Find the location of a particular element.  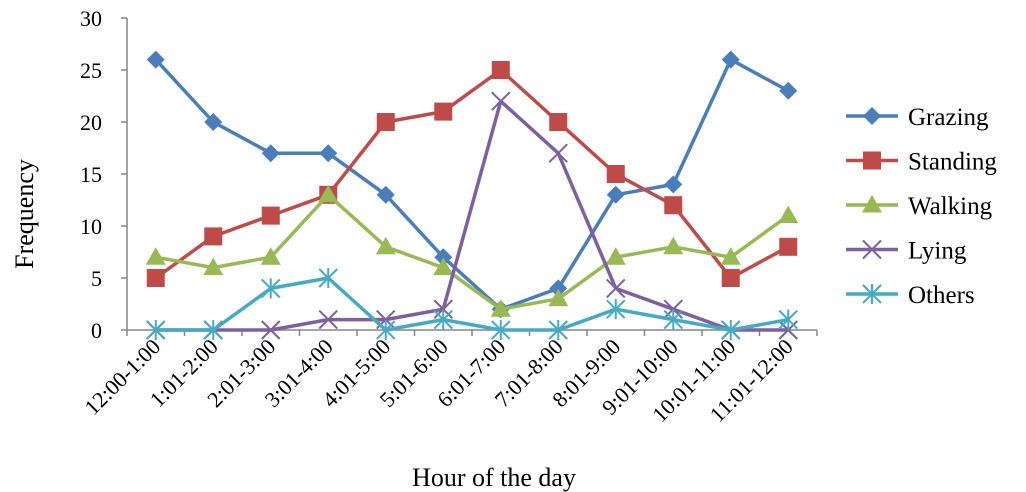

legend-item-standing: Standing is located at coordinates (921, 162).